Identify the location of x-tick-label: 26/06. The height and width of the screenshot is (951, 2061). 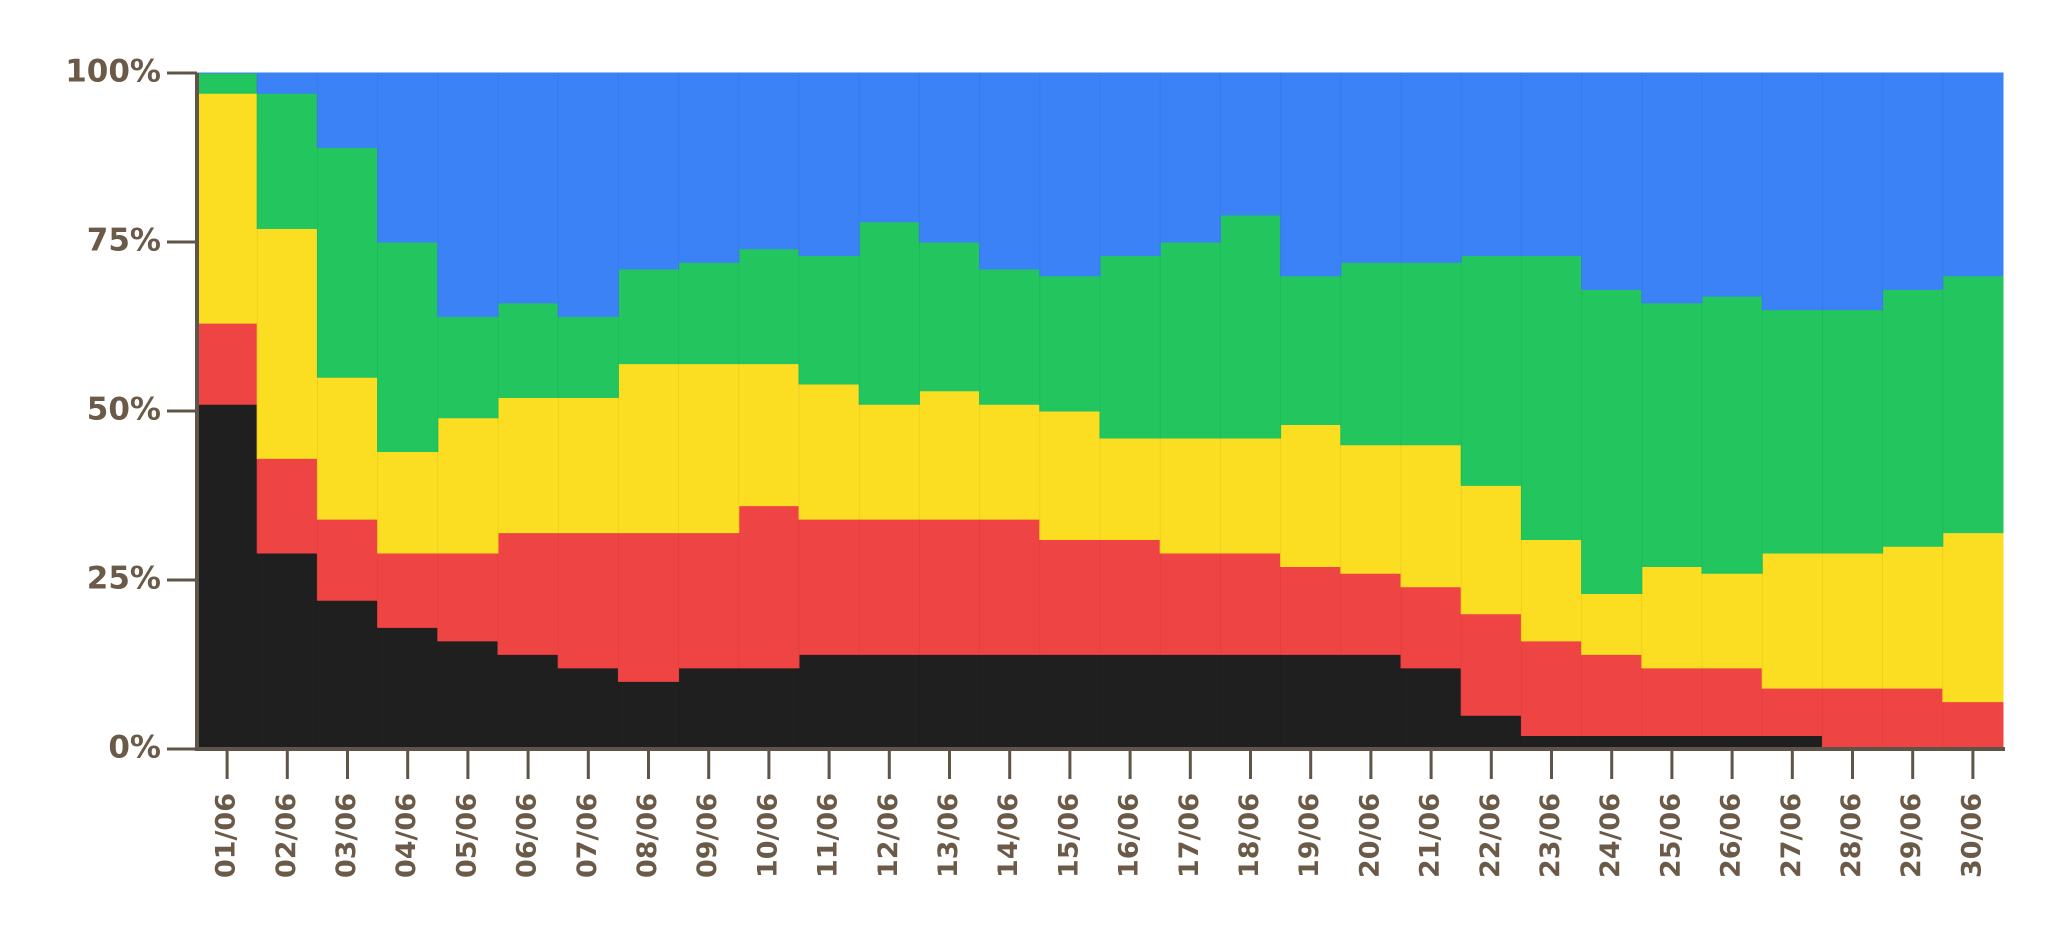
(1731, 835).